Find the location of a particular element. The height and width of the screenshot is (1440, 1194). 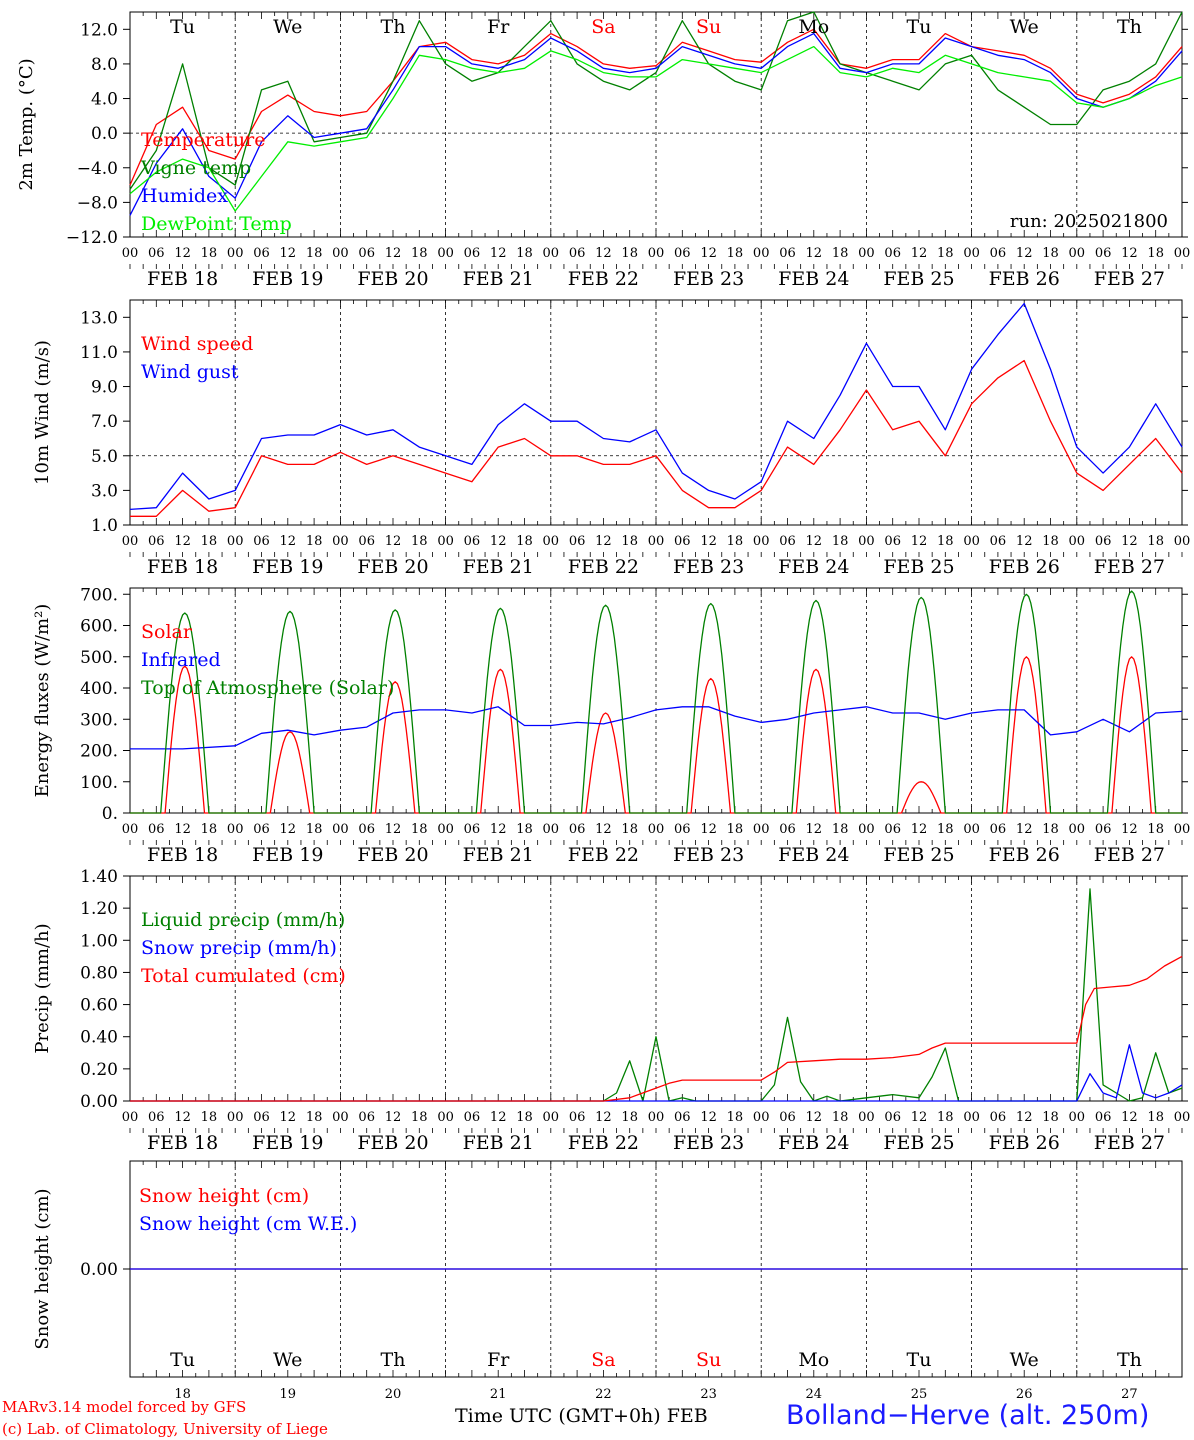

weekday-label: Mo is located at coordinates (813, 1360).